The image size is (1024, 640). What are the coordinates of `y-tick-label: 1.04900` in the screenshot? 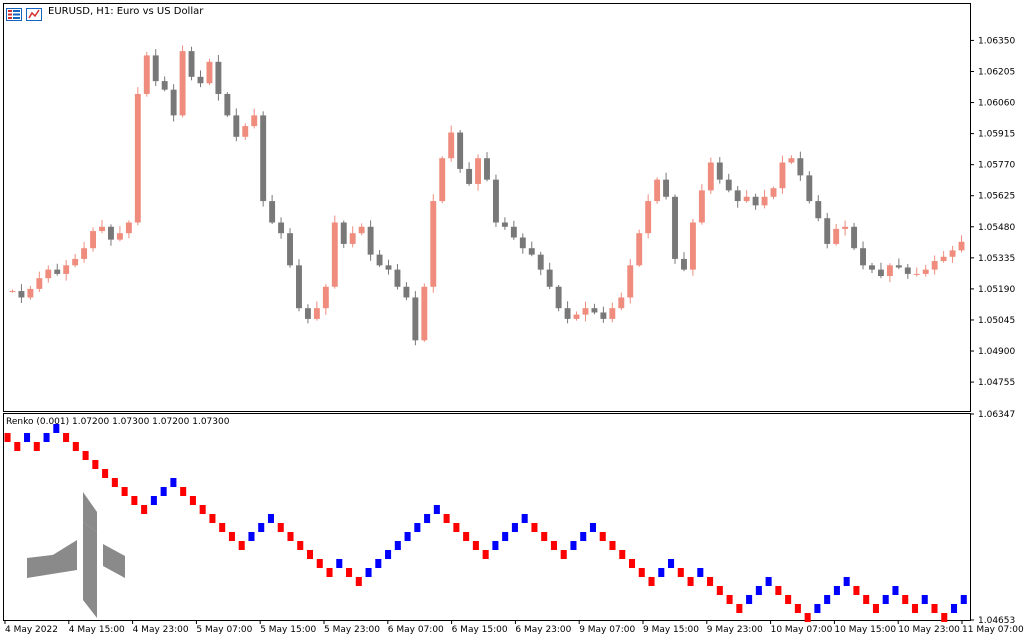 It's located at (996, 352).